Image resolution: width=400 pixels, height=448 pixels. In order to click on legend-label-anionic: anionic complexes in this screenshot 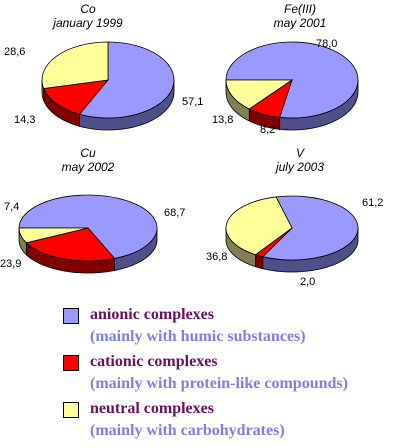, I will do `click(152, 314)`.